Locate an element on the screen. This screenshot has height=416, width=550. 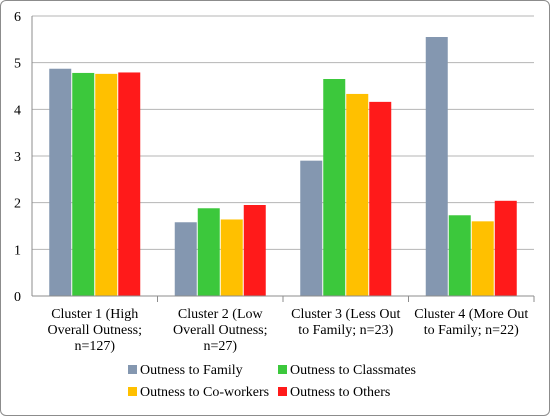
y-tick-label: 2 is located at coordinates (17, 204).